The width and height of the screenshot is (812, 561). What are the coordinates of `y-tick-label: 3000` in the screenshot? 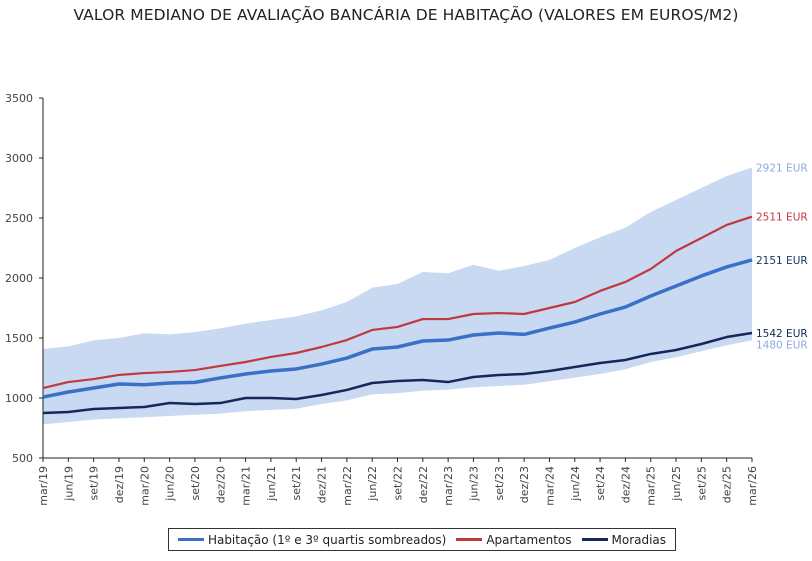 It's located at (19, 158).